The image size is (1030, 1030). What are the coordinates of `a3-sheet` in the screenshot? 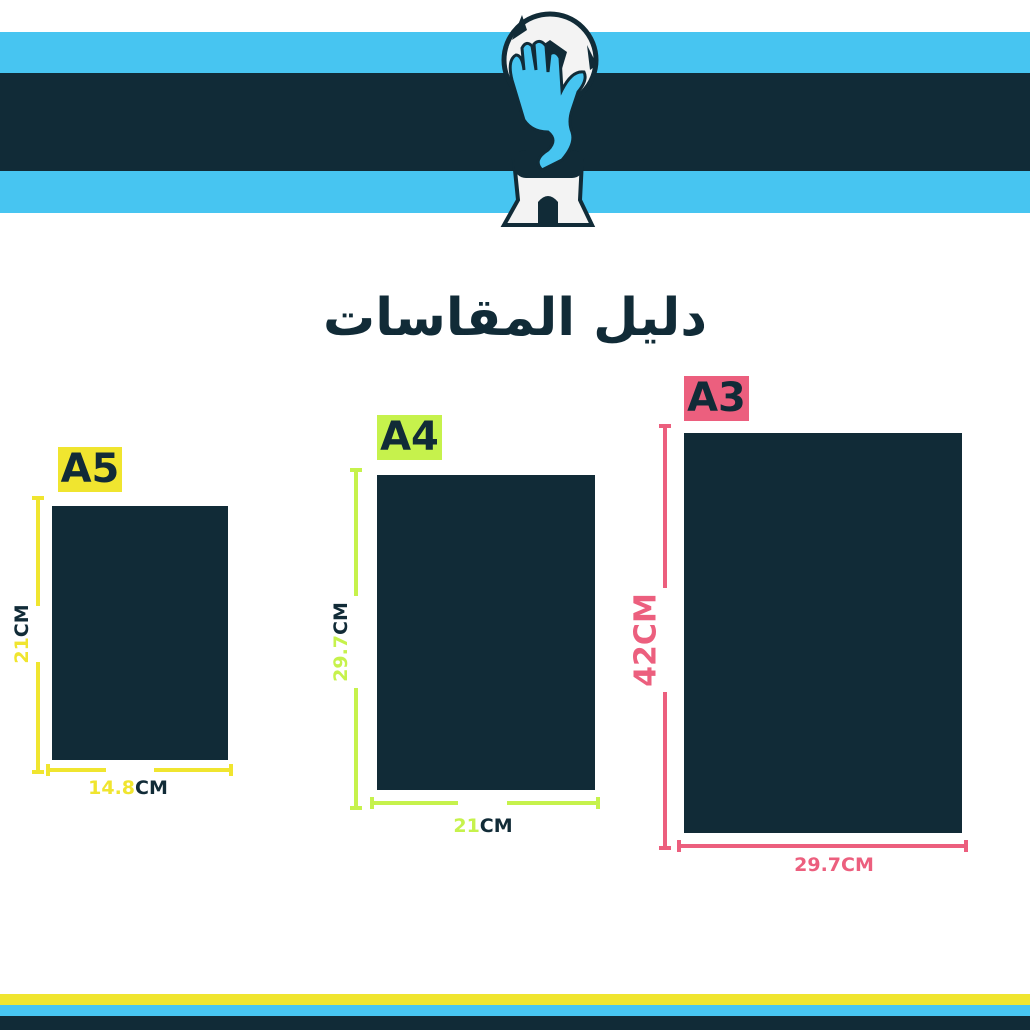 It's located at (823, 633).